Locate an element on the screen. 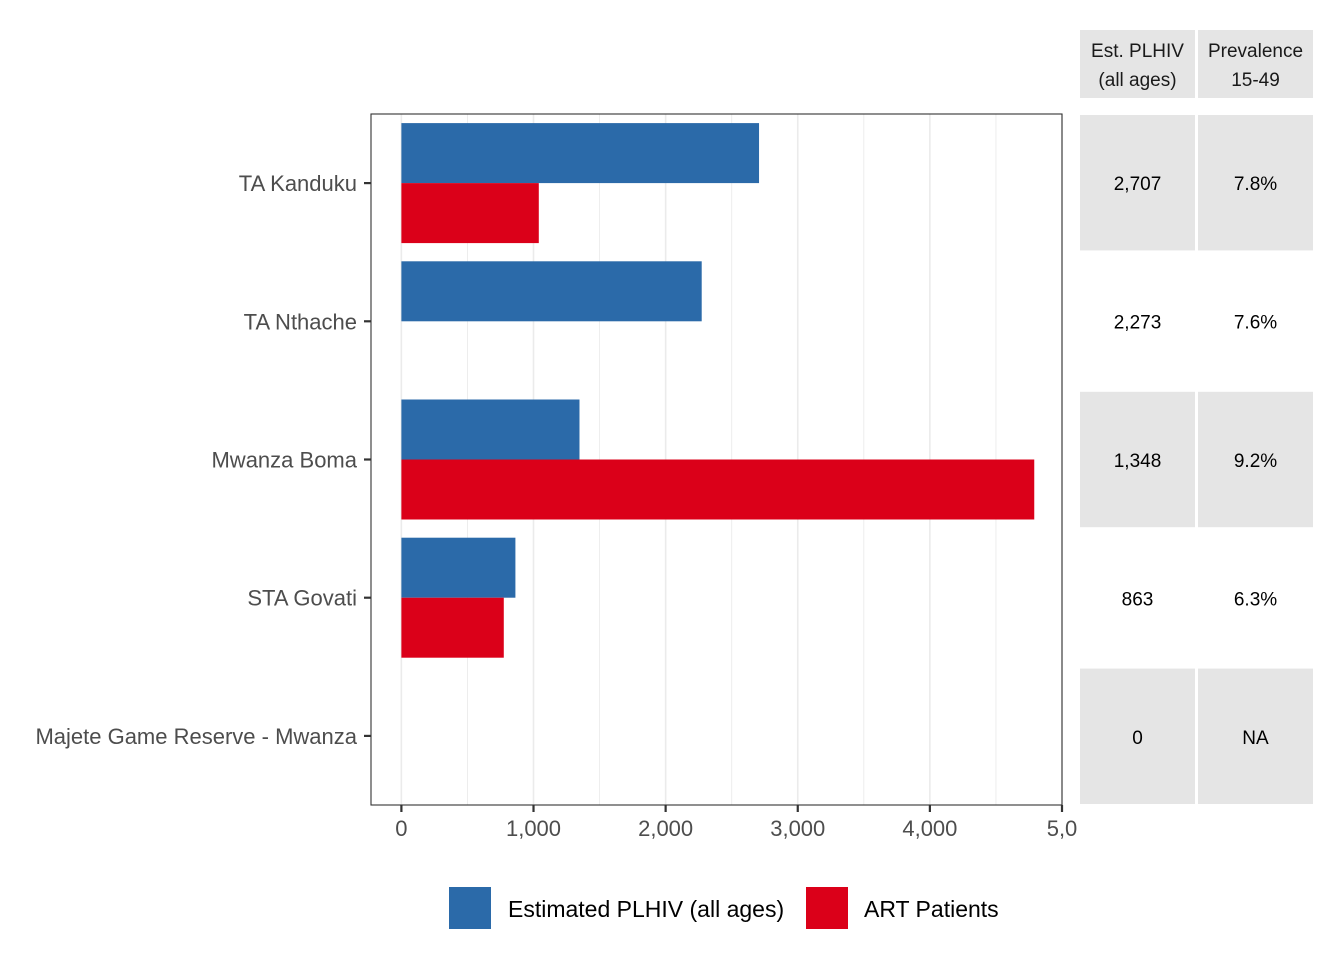 The width and height of the screenshot is (1344, 960). table-cell-plhiv: 863 is located at coordinates (1138, 599).